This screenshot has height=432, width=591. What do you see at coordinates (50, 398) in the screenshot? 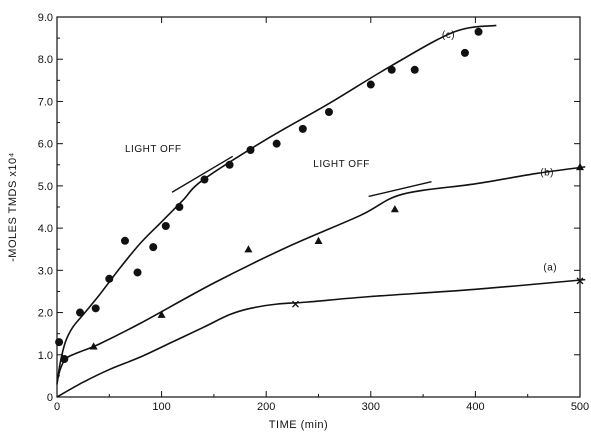
I see `y-tick-label: 0` at bounding box center [50, 398].